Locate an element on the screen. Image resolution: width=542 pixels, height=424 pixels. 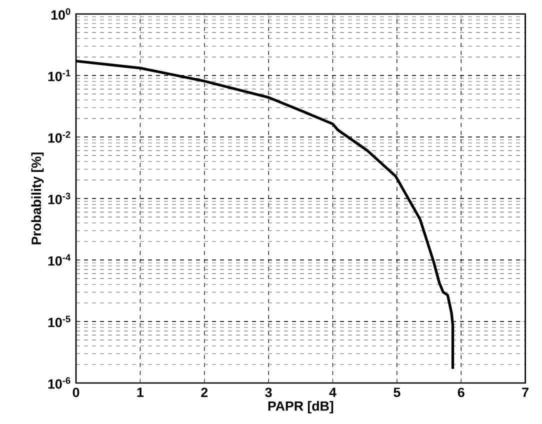
y-axis-title: Probability [%] is located at coordinates (37, 198).